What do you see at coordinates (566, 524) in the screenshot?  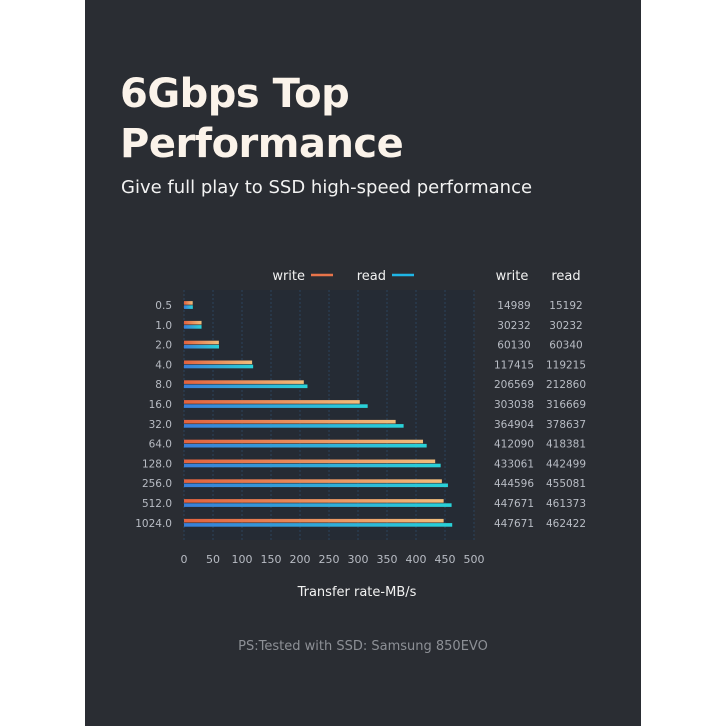 I see `table-cell-read: 462422` at bounding box center [566, 524].